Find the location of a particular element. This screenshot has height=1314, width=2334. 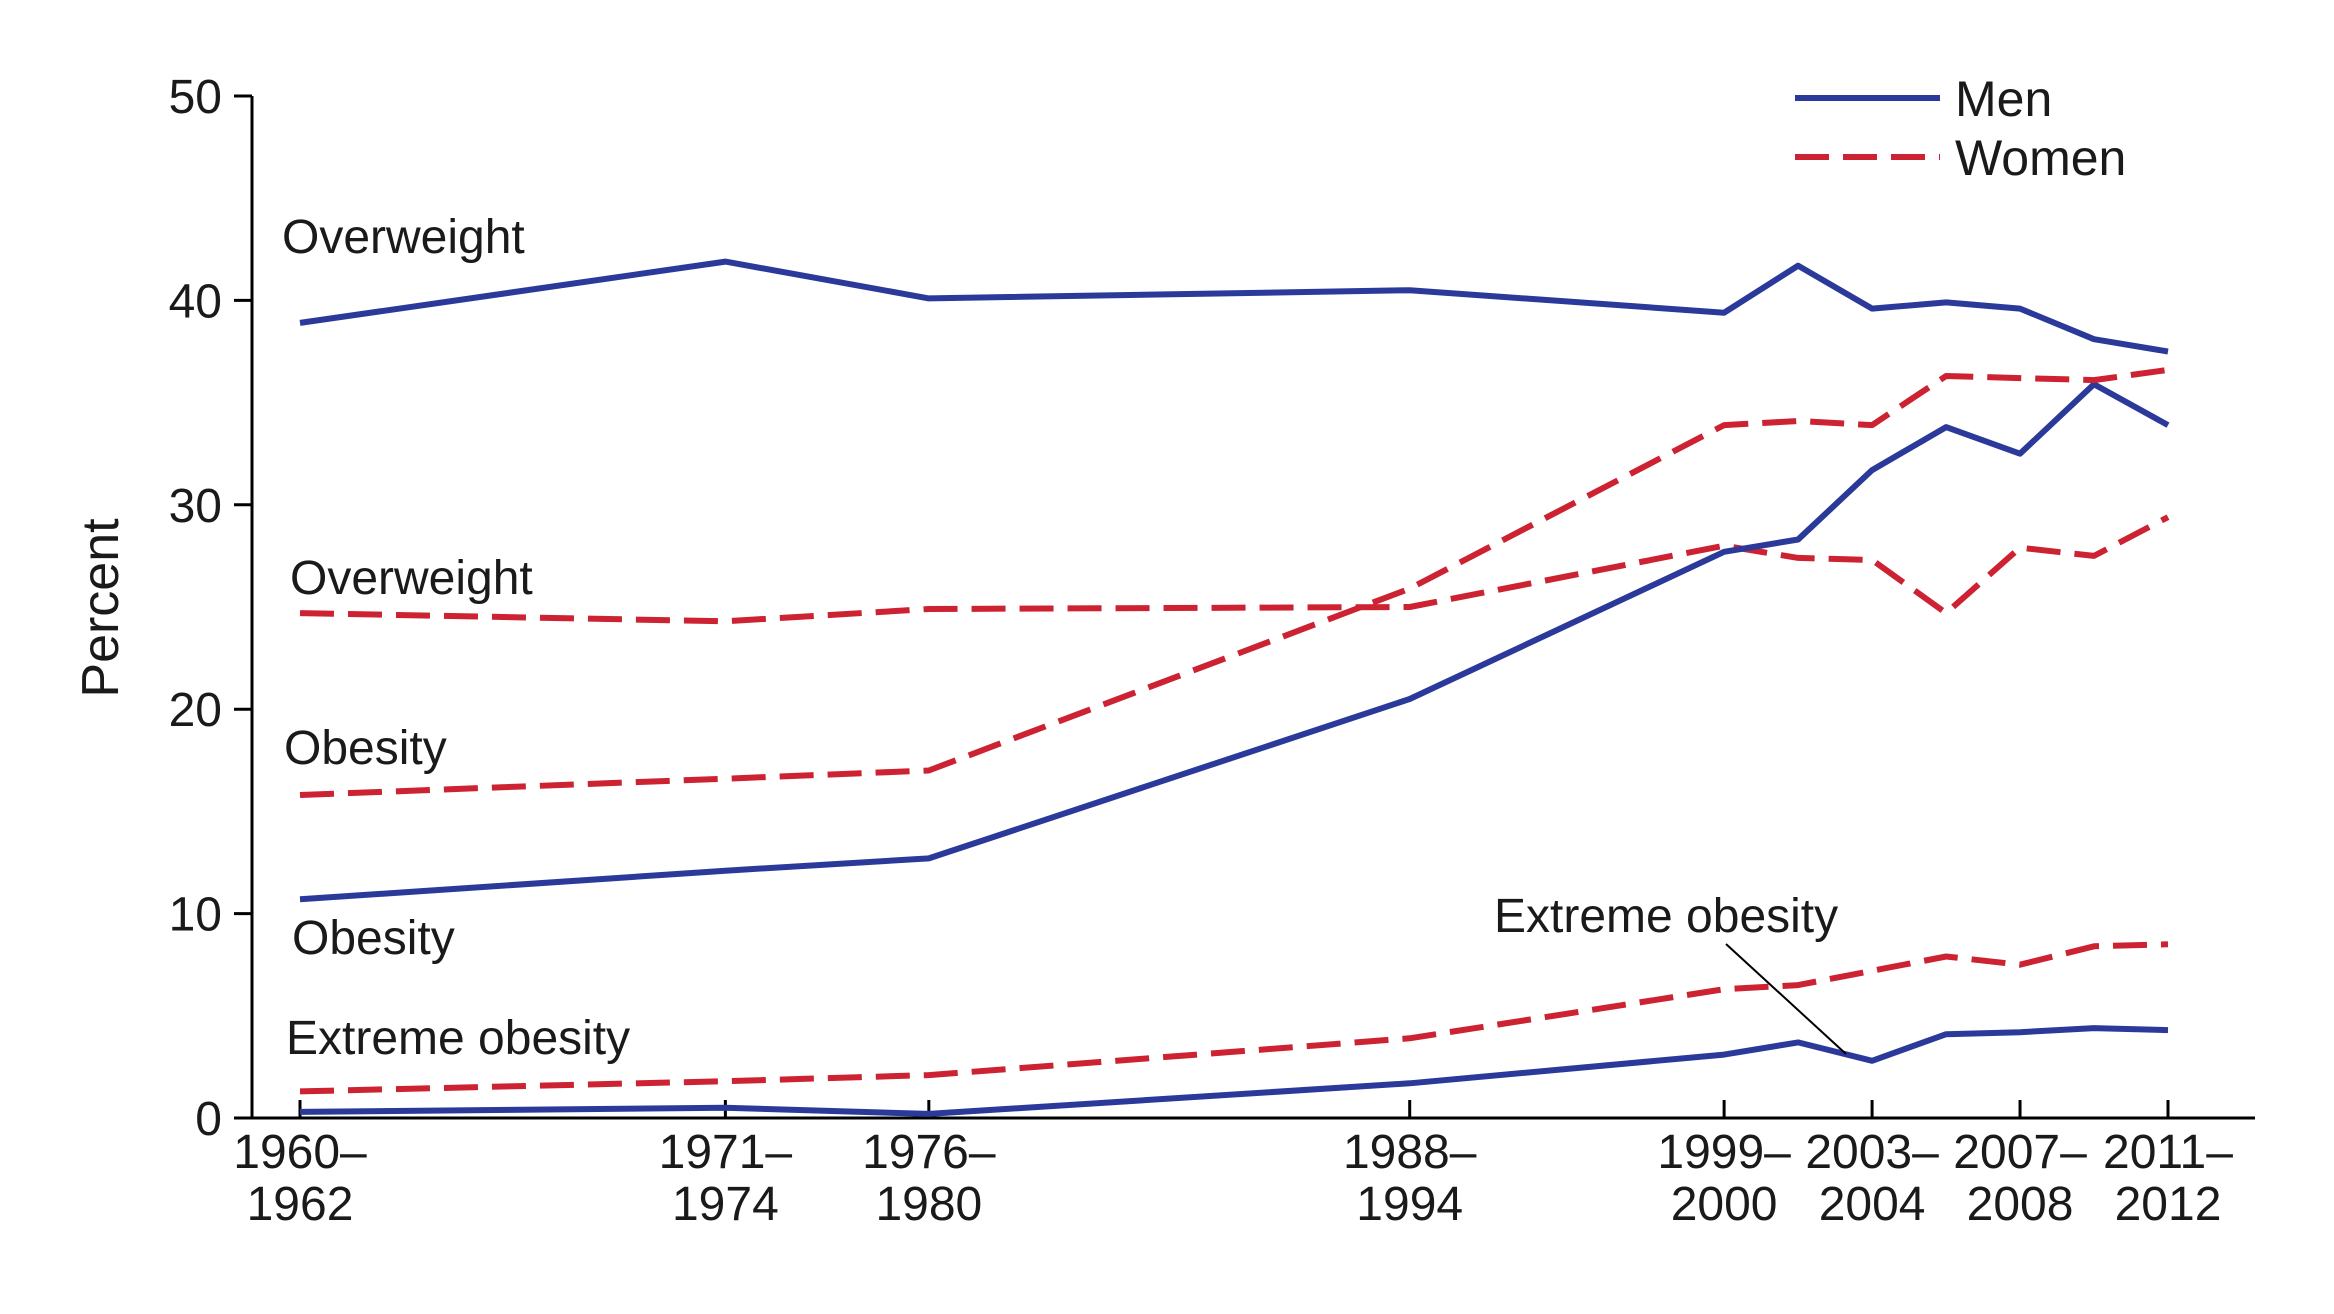

annotation-obesity-men: Obesity is located at coordinates (373, 938).